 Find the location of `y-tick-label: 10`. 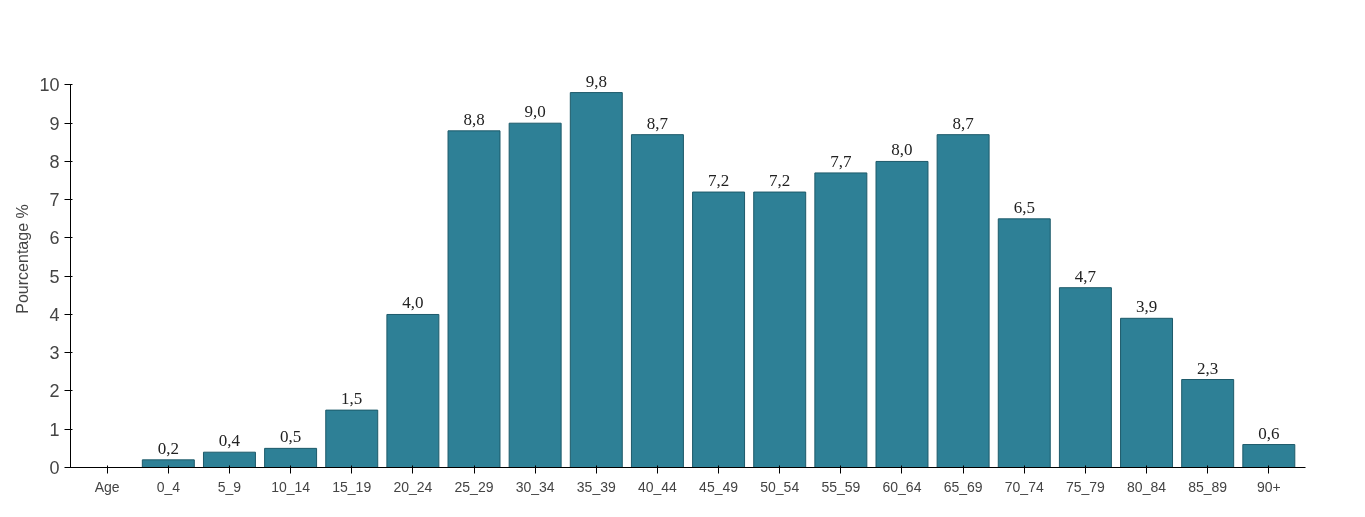

y-tick-label: 10 is located at coordinates (49, 85).